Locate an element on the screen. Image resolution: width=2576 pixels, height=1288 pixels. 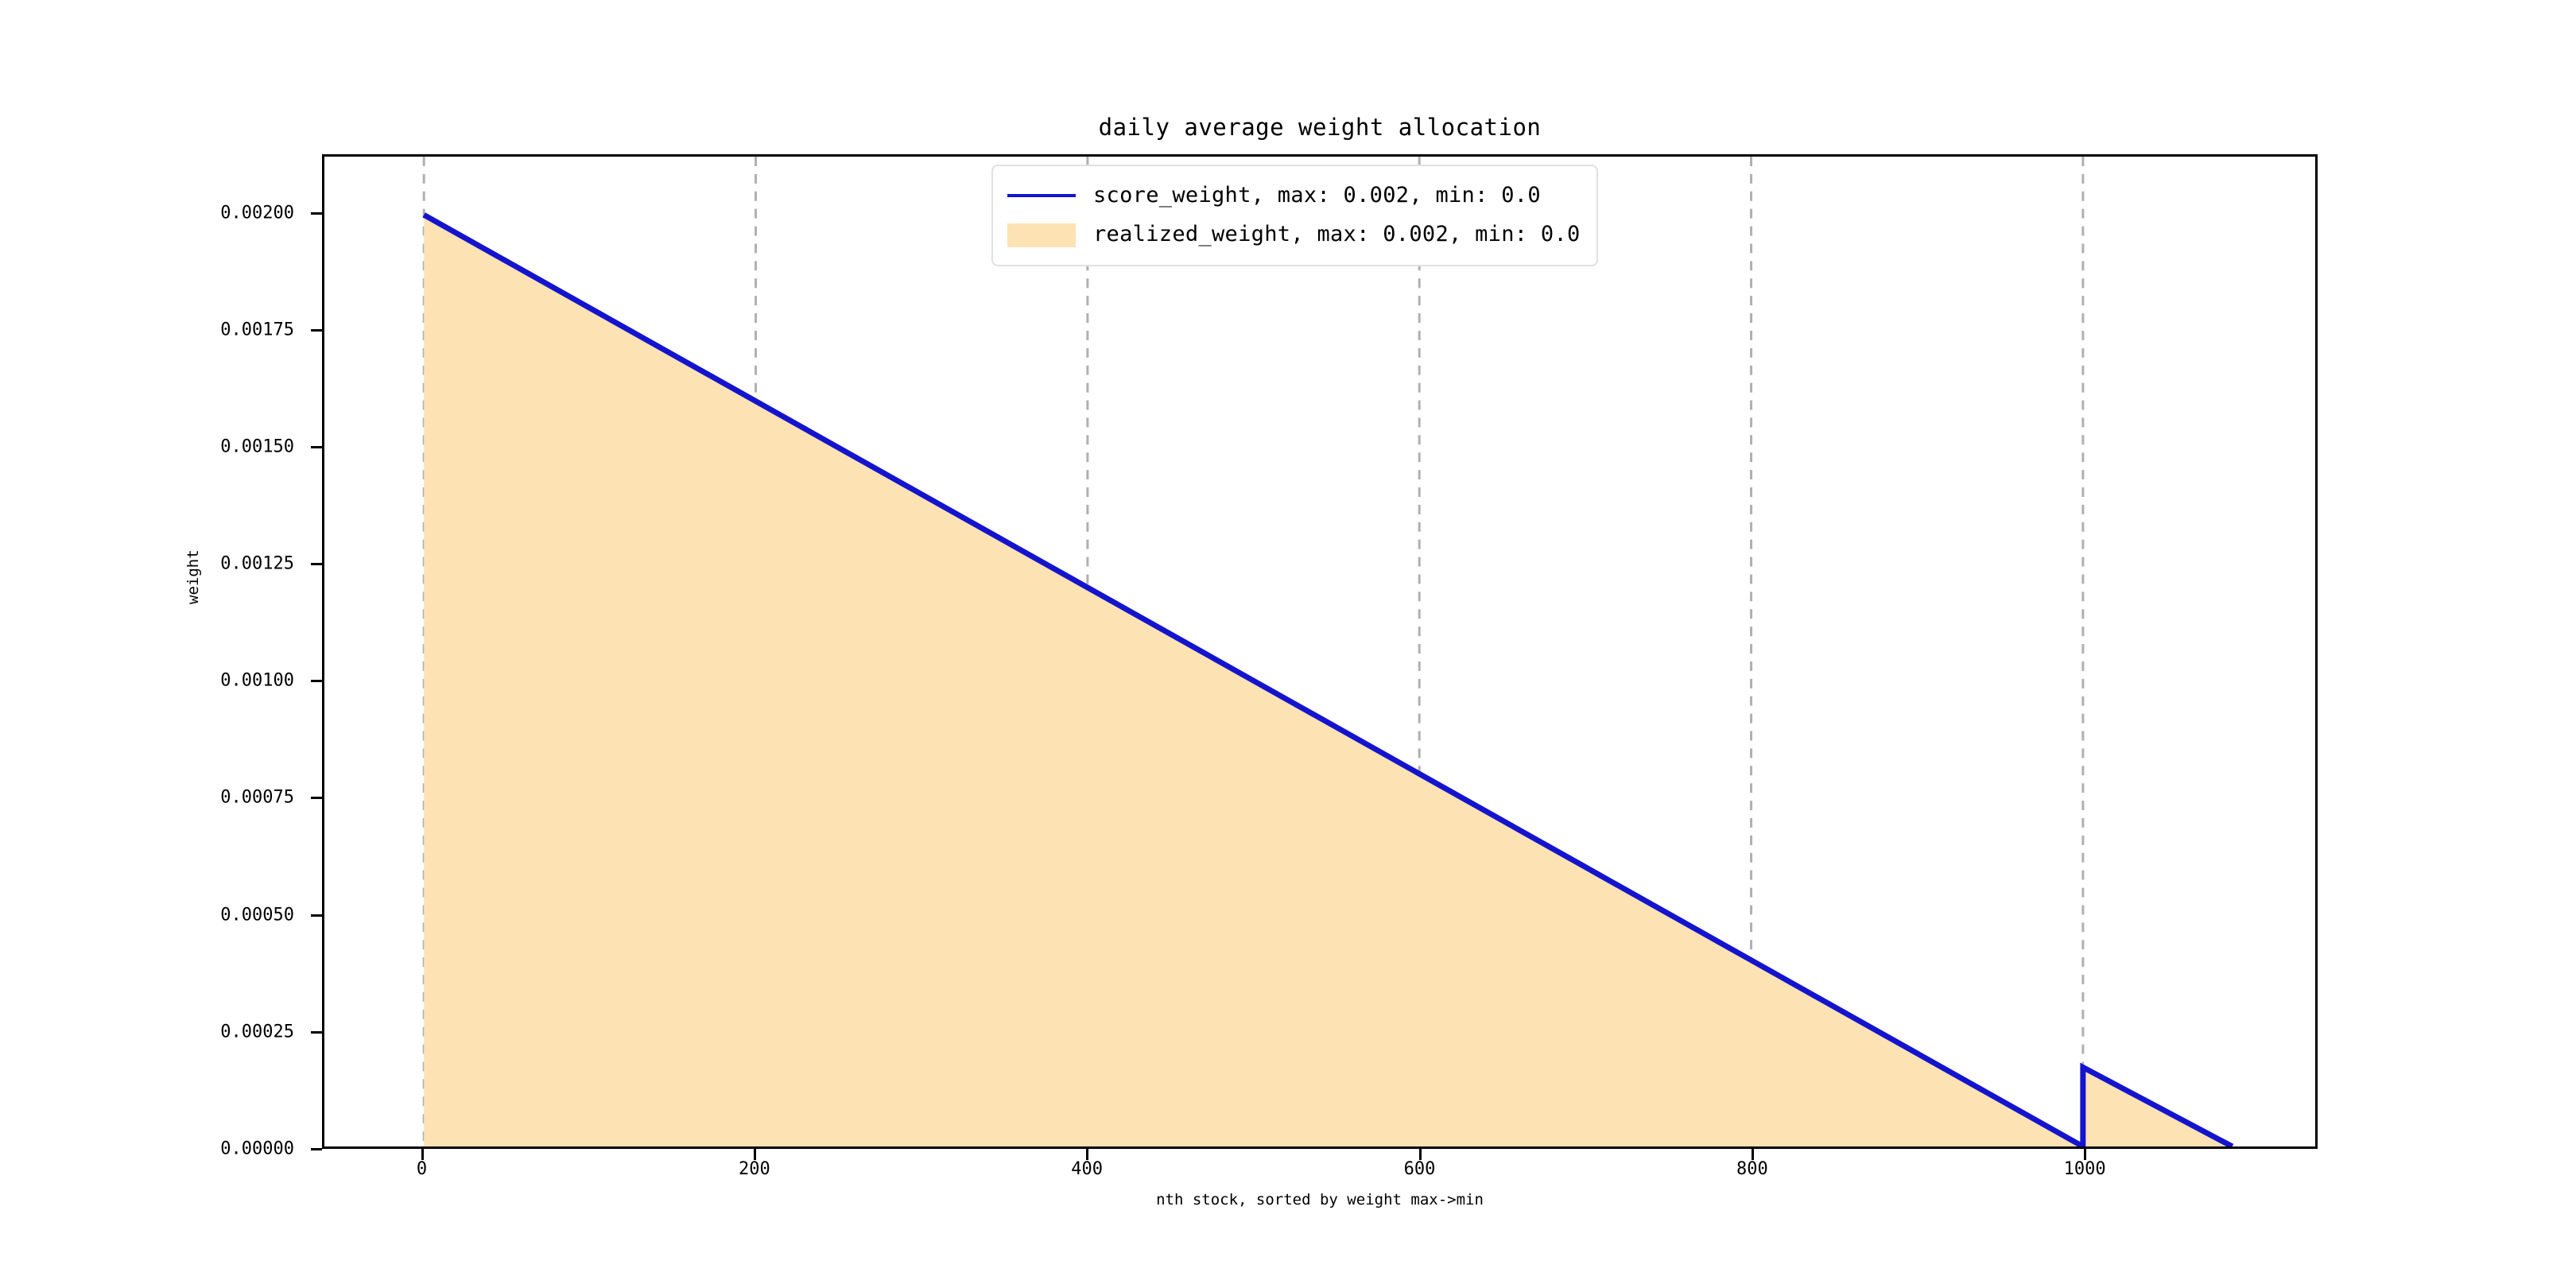
y-tick-label: 0.00125 is located at coordinates (257, 563).